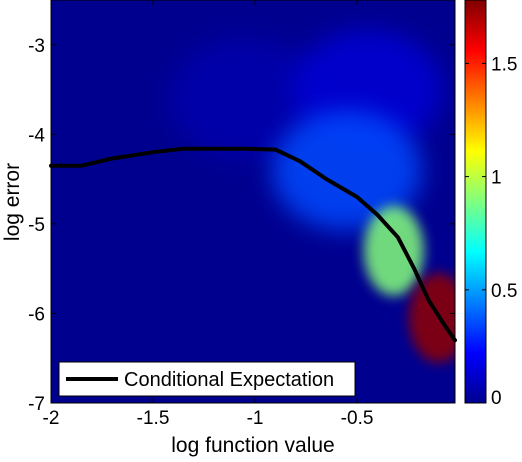 This screenshot has width=522, height=462. What do you see at coordinates (475, 202) in the screenshot?
I see `colorbar-gradient` at bounding box center [475, 202].